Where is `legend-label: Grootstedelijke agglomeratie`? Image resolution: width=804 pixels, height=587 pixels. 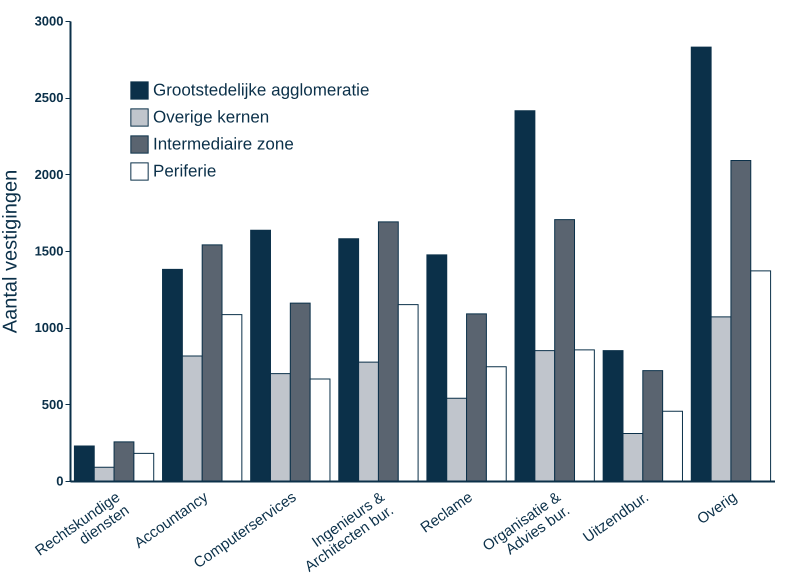 legend-label: Grootstedelijke agglomeratie is located at coordinates (261, 90).